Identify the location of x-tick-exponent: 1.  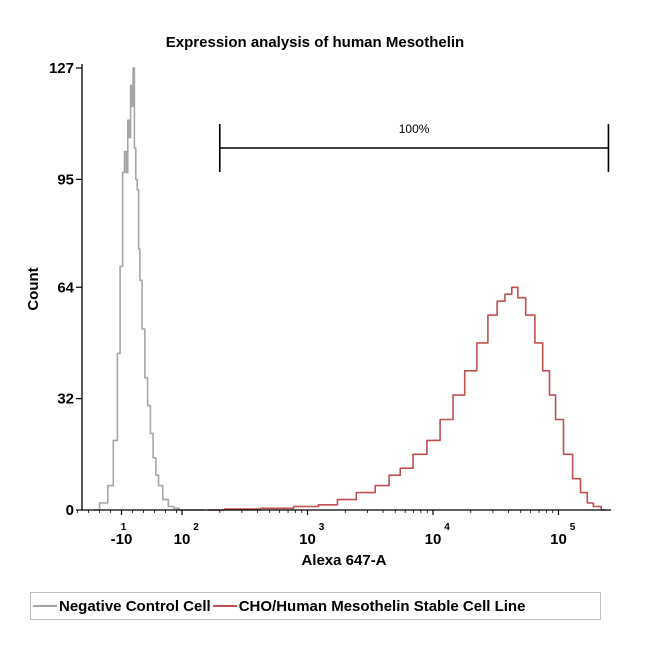
(124, 527).